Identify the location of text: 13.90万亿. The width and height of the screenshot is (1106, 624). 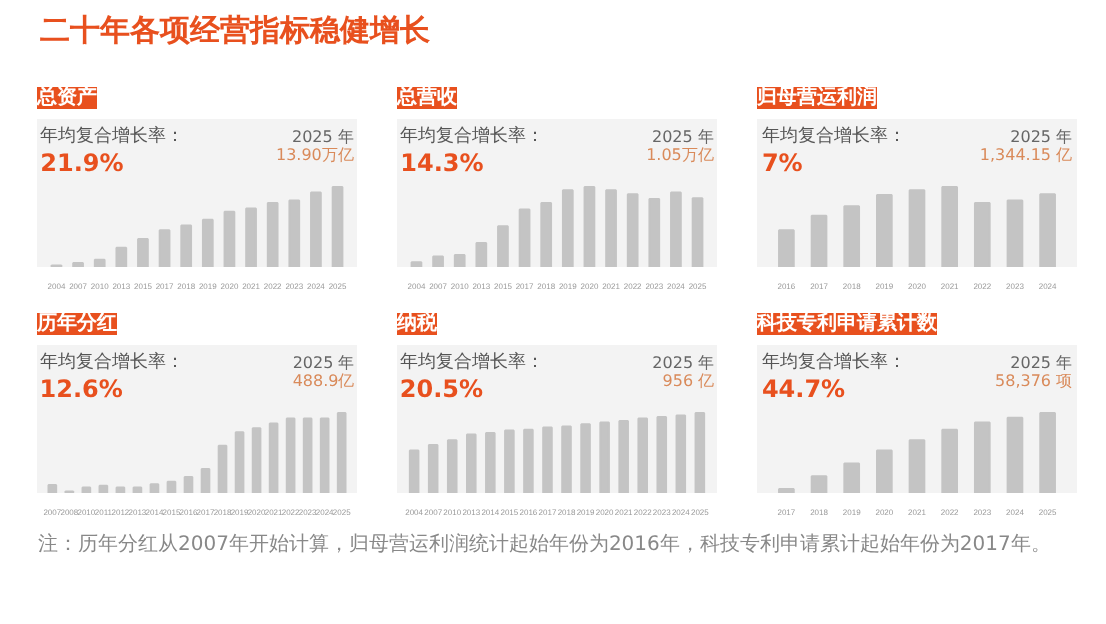
(314, 155).